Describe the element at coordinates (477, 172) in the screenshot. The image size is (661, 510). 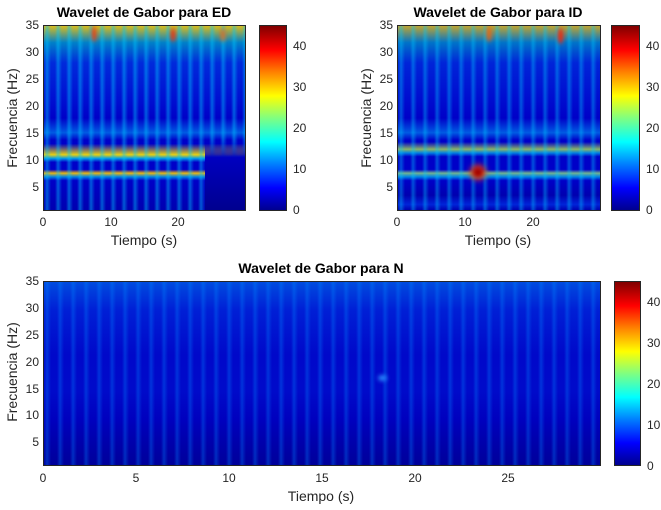
I see `peak-hotspot` at that location.